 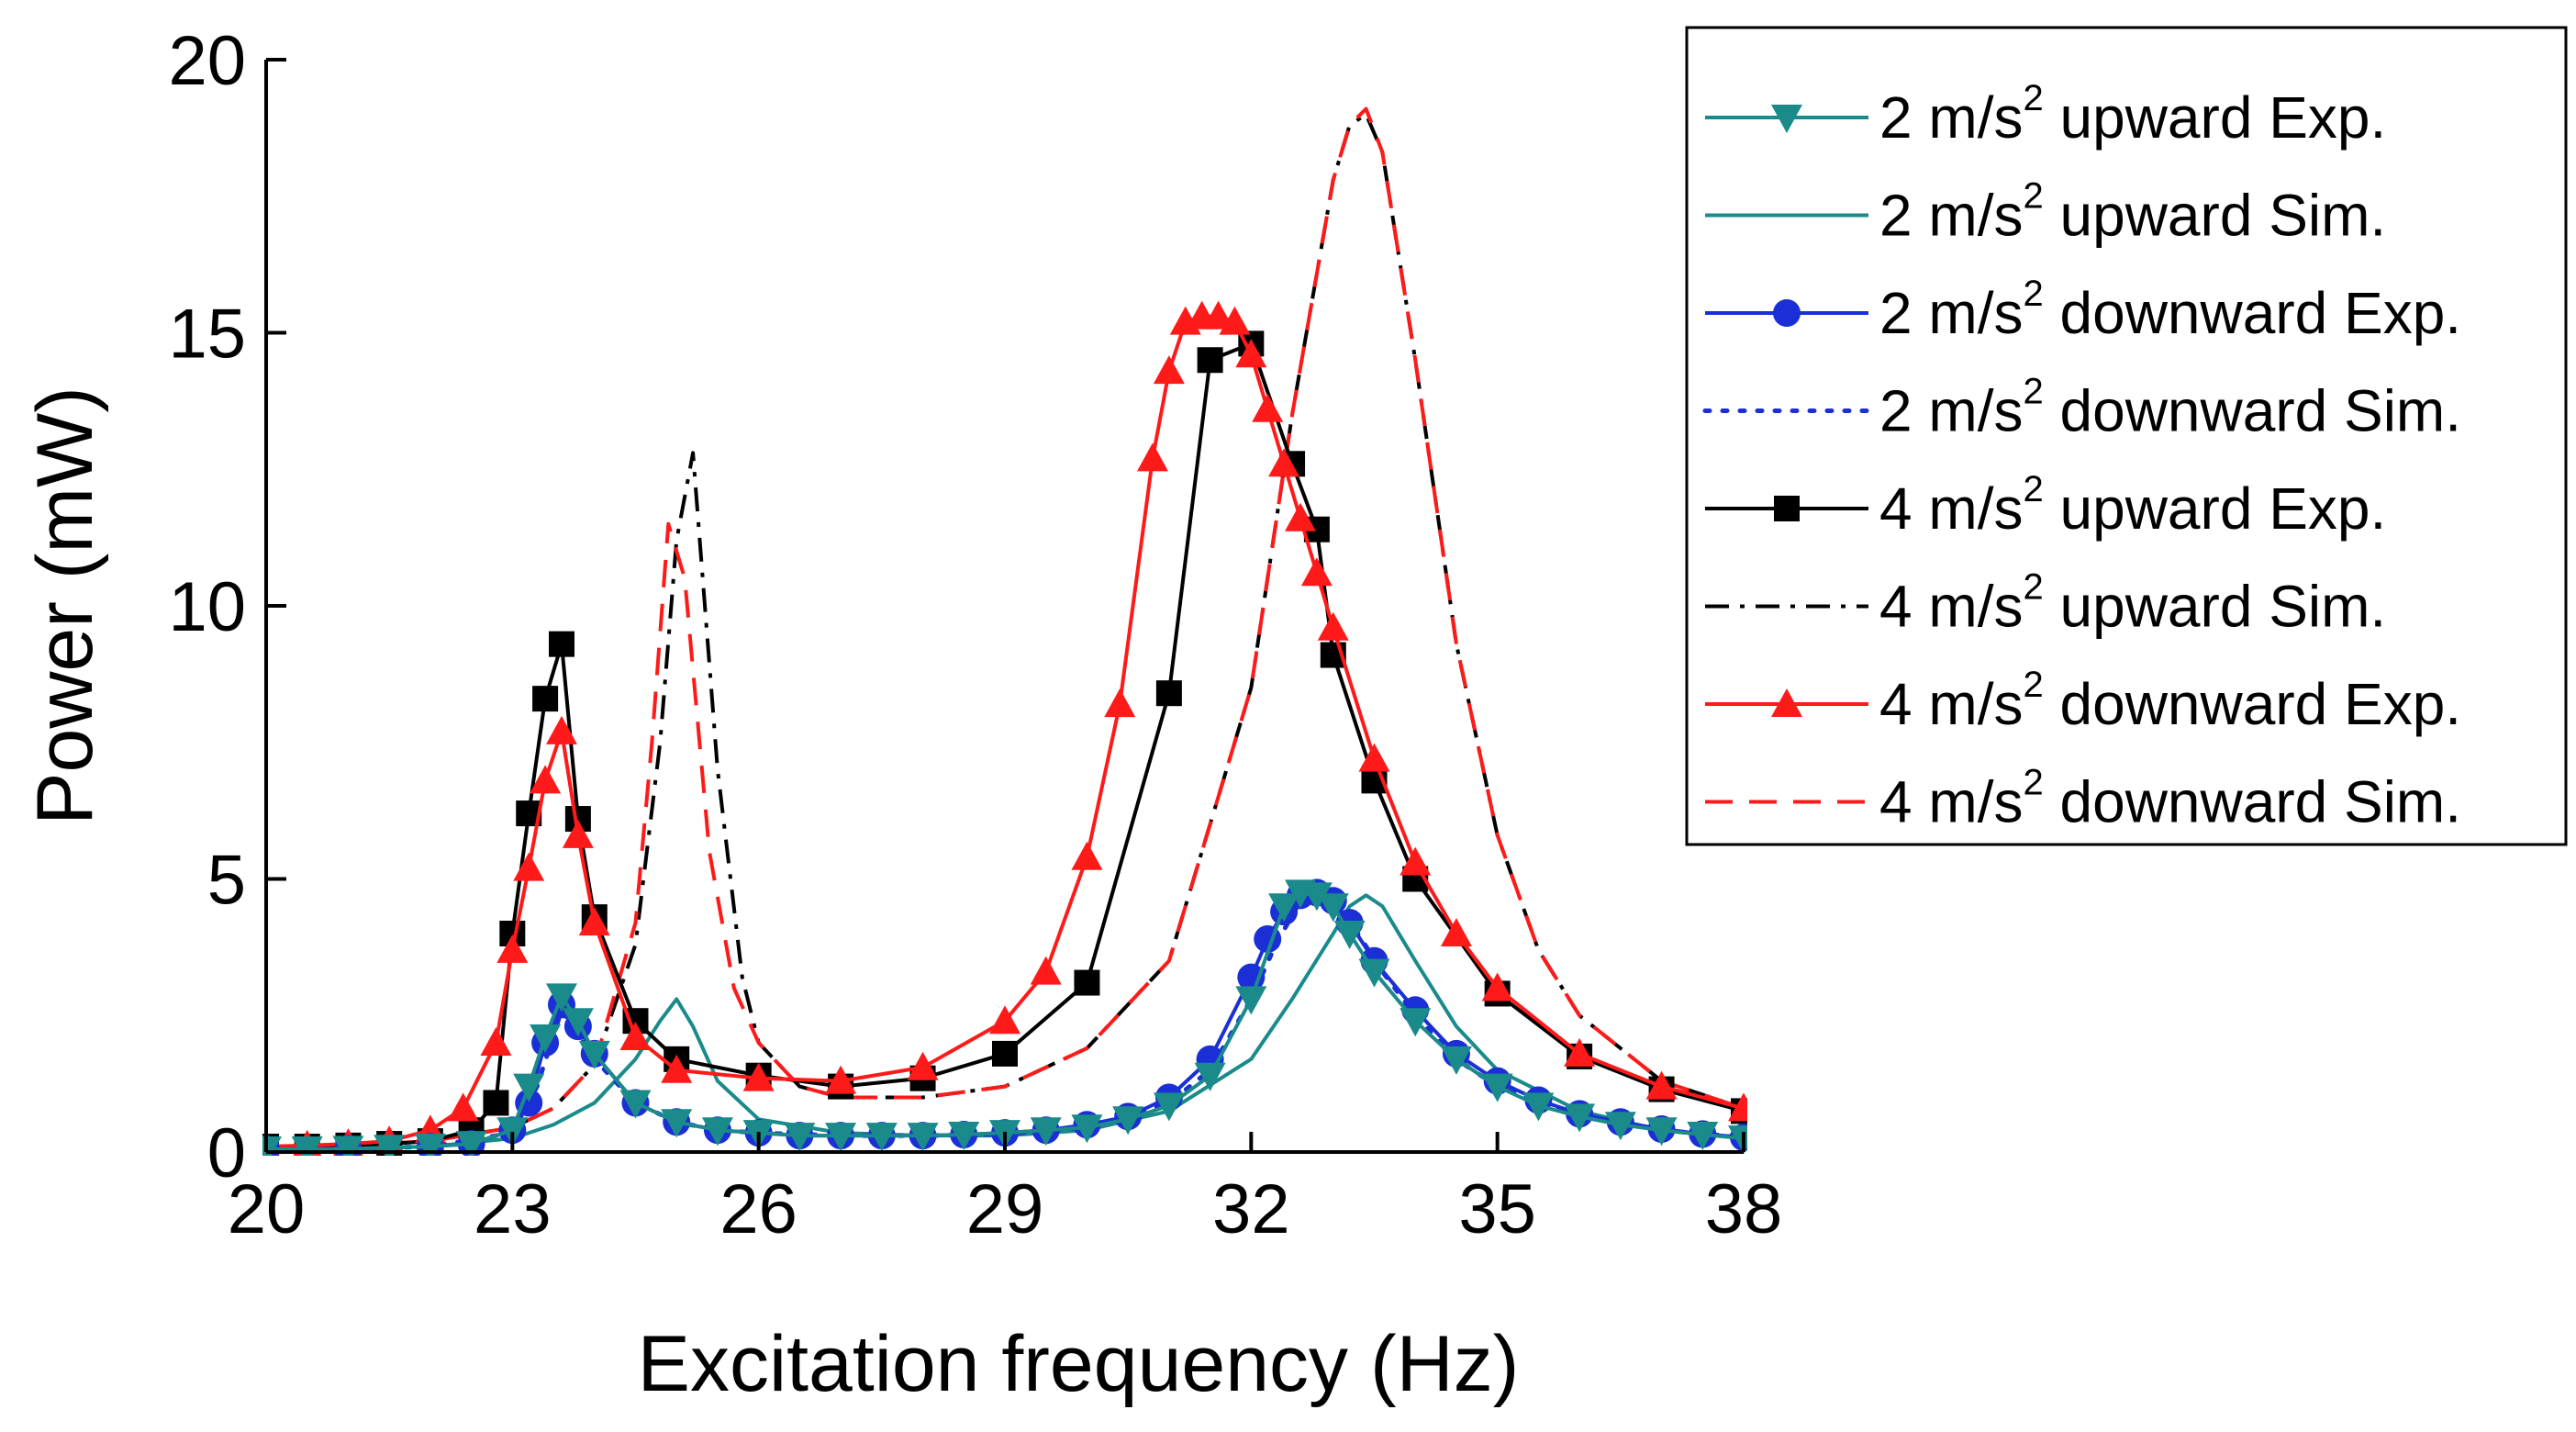 What do you see at coordinates (758, 1209) in the screenshot?
I see `x-tick-label: 26` at bounding box center [758, 1209].